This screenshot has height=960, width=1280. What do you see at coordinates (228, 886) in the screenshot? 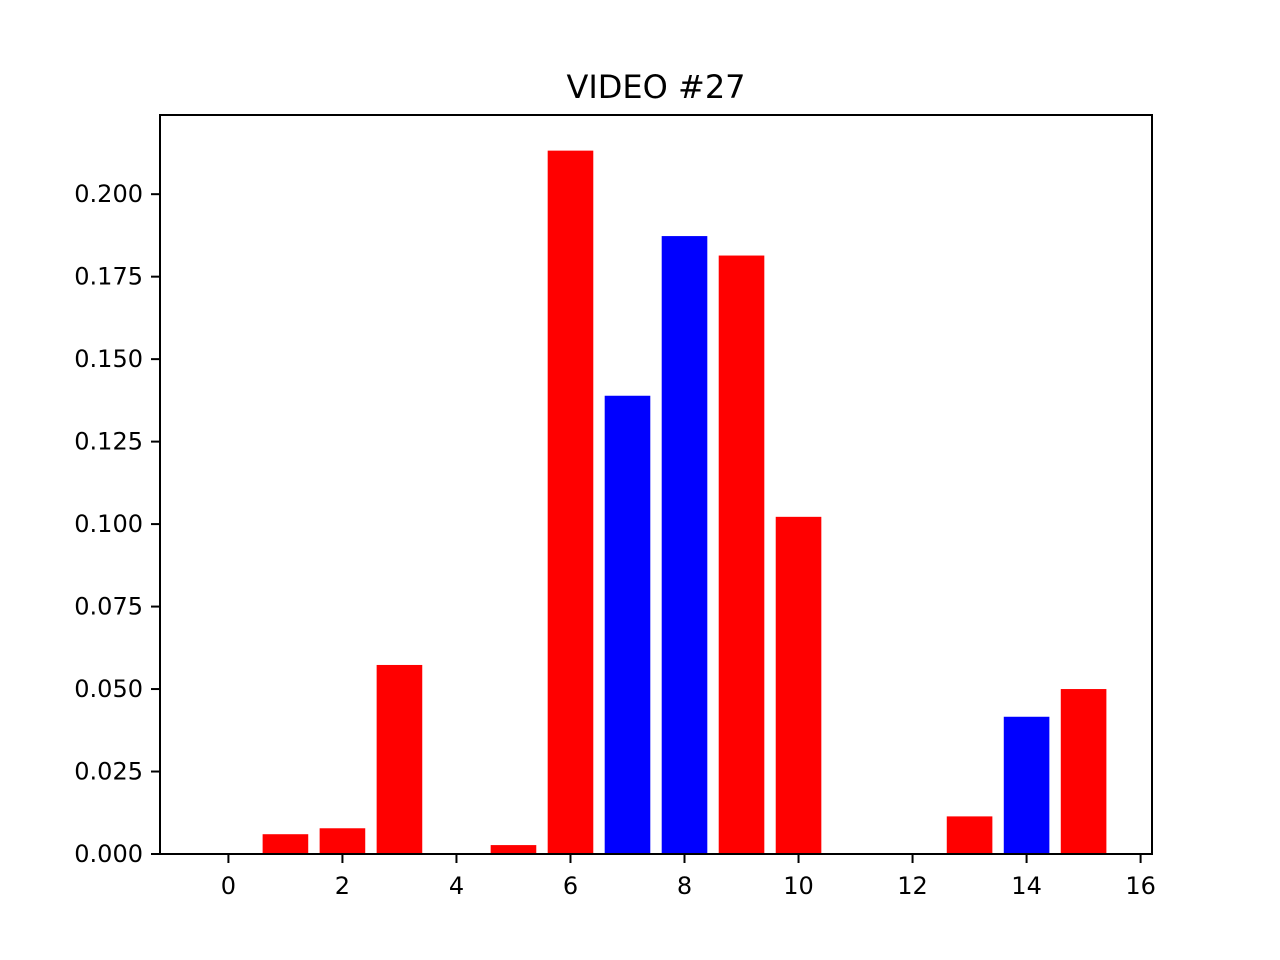
I see `x-tick-label: 0` at bounding box center [228, 886].